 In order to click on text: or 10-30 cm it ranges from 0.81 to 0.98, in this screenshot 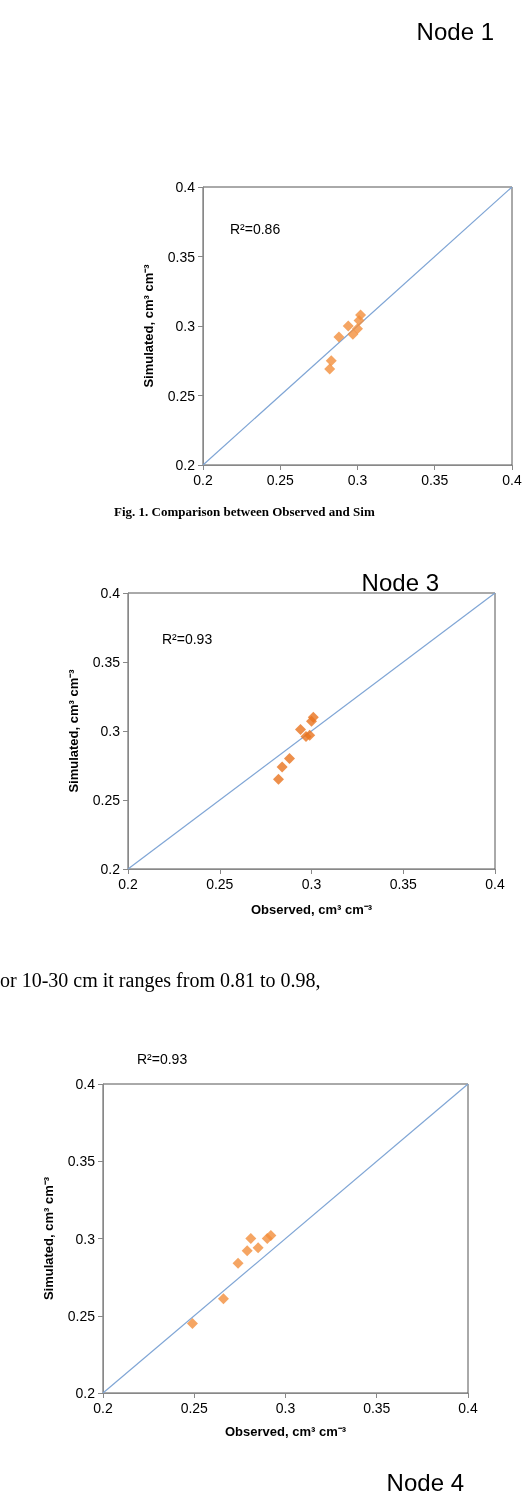, I will do `click(160, 980)`.